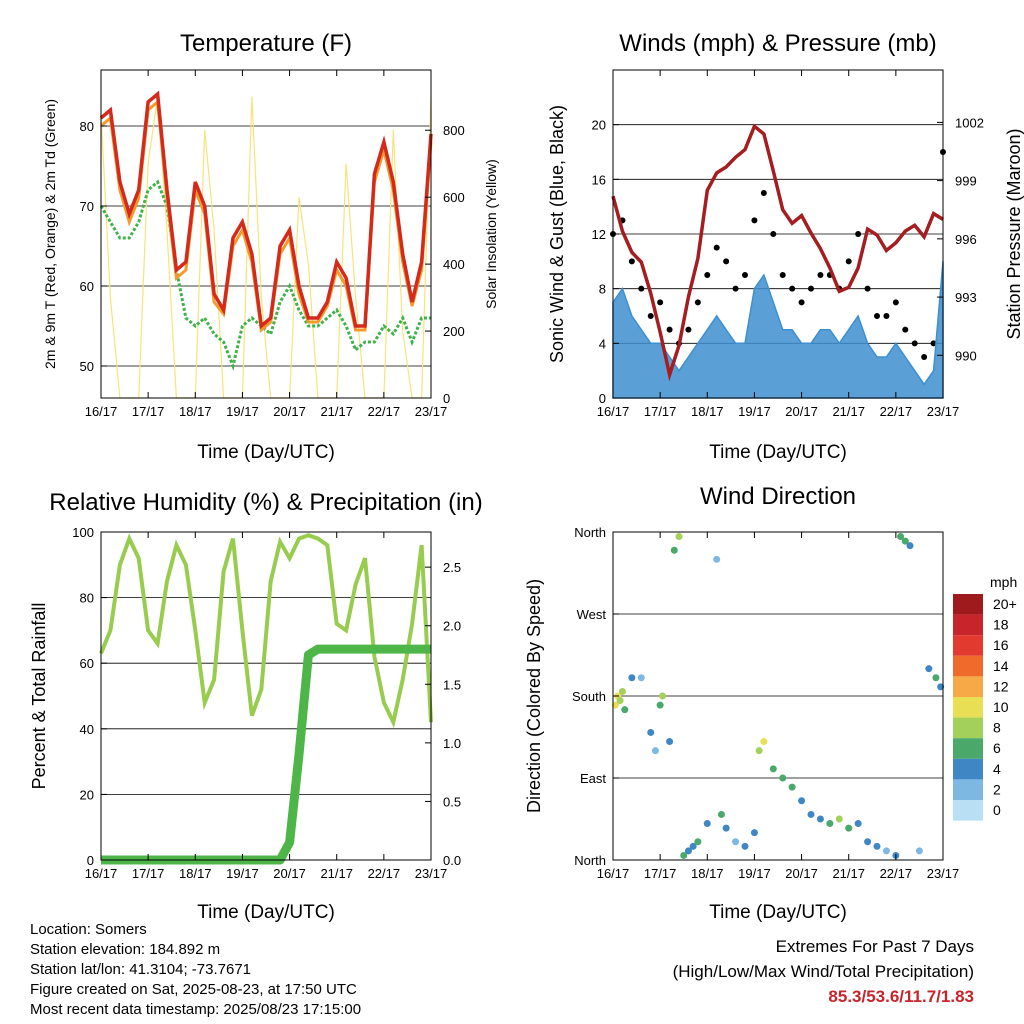  Describe the element at coordinates (90, 860) in the screenshot. I see `y-tick-label: 0` at that location.